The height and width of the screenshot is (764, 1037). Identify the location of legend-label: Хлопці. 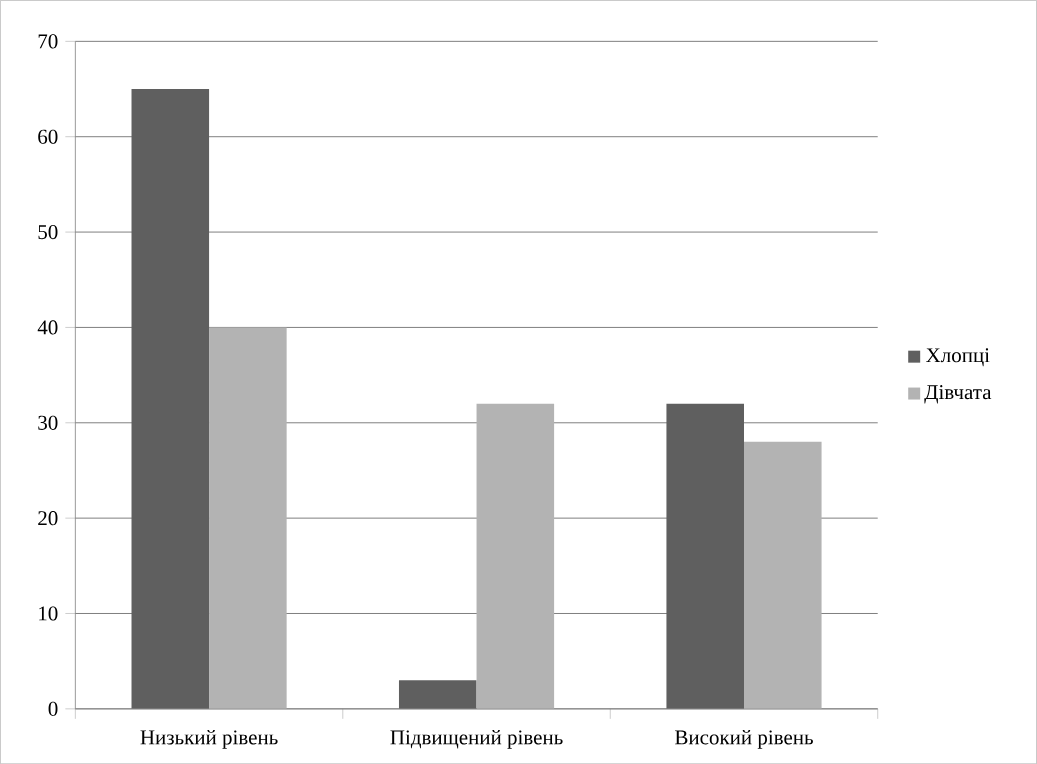
(958, 357).